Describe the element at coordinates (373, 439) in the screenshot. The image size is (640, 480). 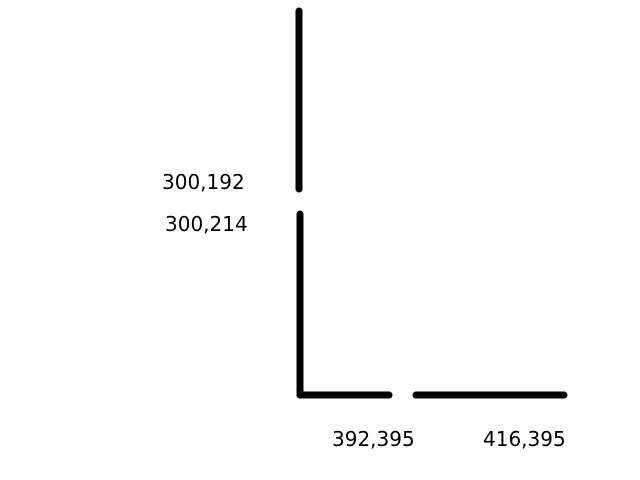
I see `coordinate-label-corner-end: 392,395` at that location.